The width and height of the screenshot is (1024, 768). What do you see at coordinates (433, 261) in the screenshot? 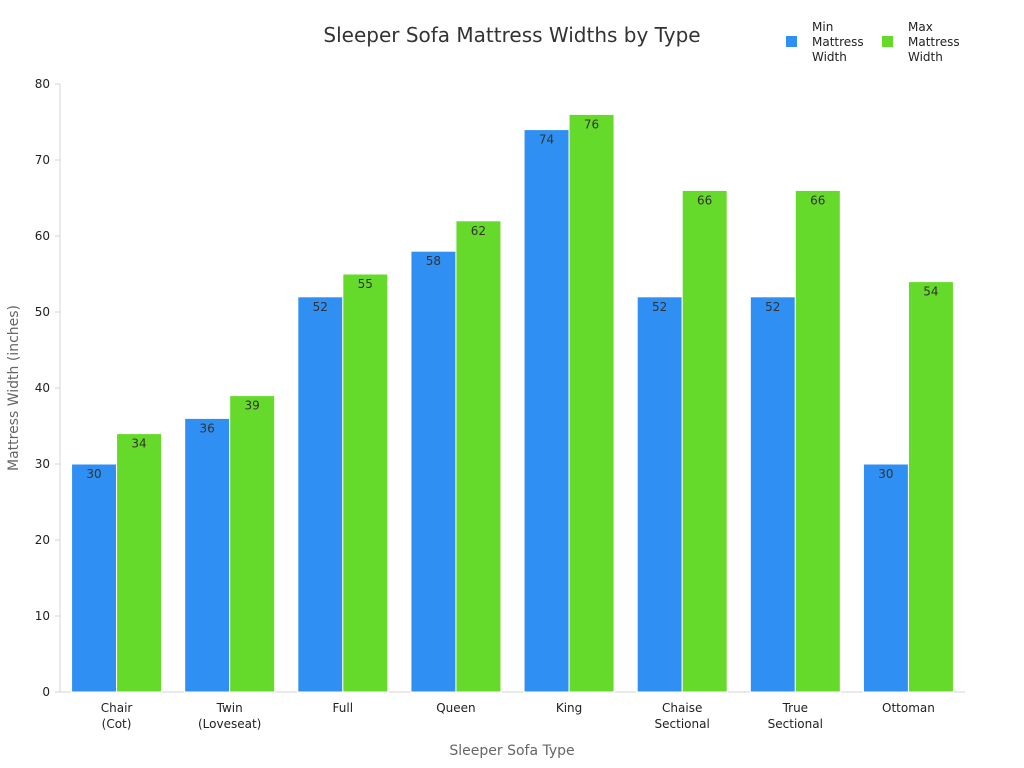
I see `bar-data-label: 58` at bounding box center [433, 261].